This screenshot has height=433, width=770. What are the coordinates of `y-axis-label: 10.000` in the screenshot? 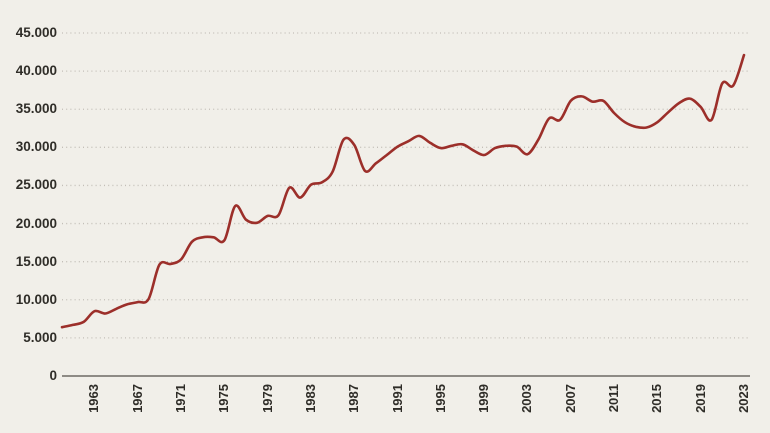 It's located at (36, 299).